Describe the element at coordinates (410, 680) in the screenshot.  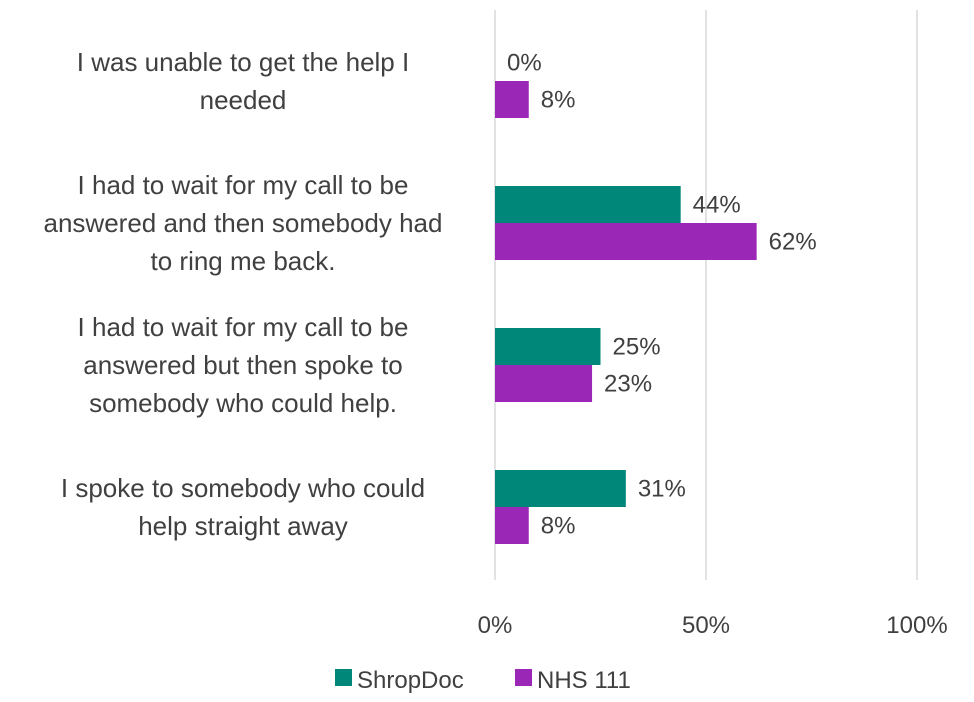
I see `legend-label-shropdoc: ShropDoc` at that location.